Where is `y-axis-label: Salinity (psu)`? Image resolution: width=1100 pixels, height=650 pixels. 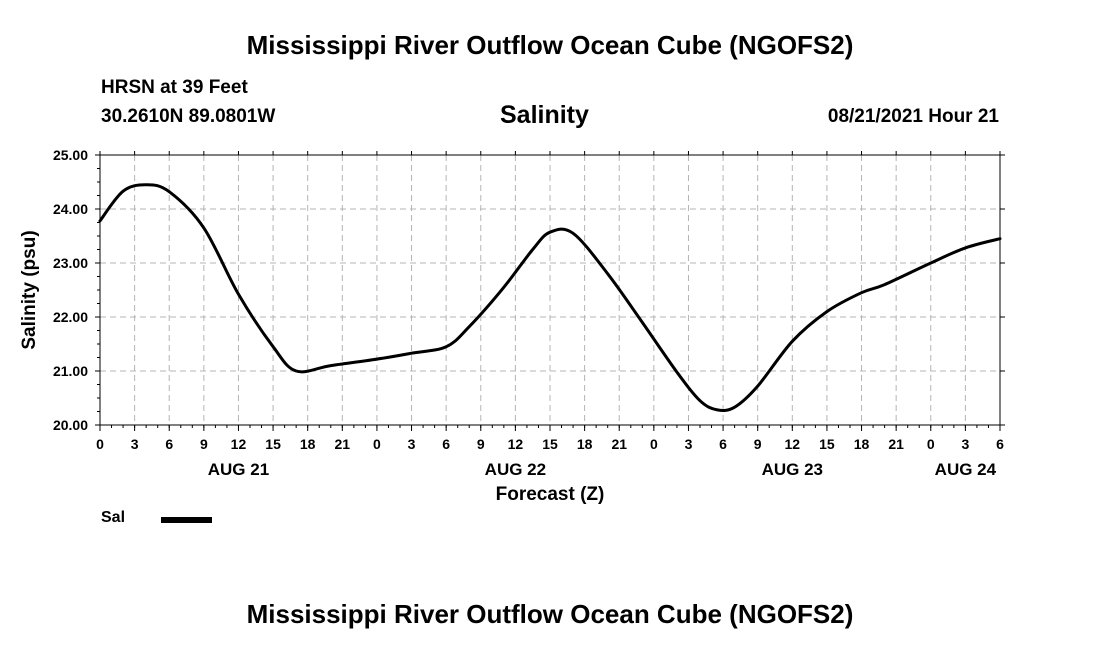 y-axis-label: Salinity (psu) is located at coordinates (29, 289).